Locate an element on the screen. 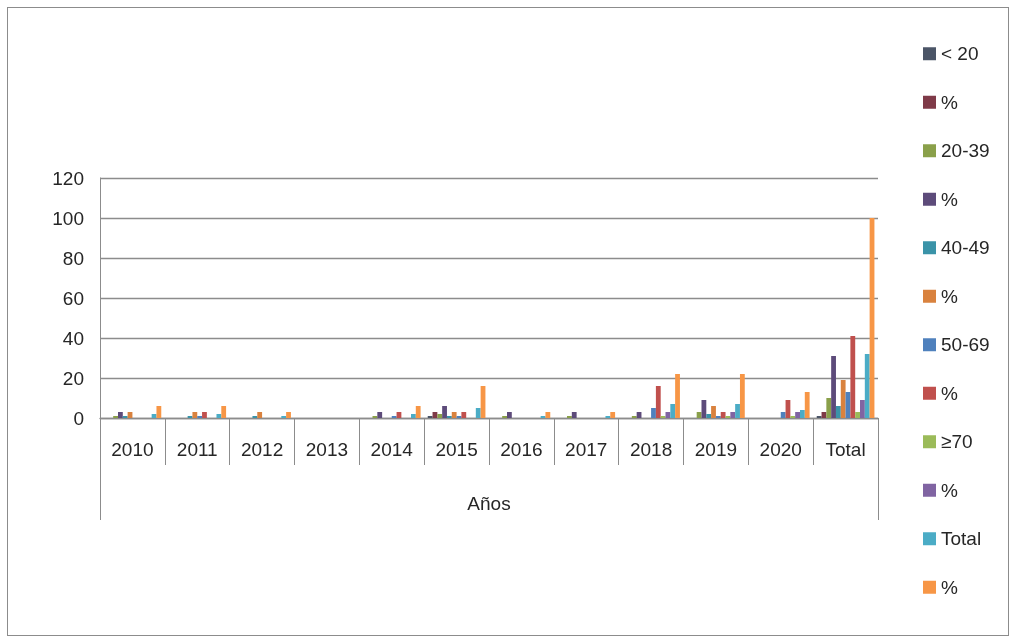  x-tick-label: 2014 is located at coordinates (392, 449).